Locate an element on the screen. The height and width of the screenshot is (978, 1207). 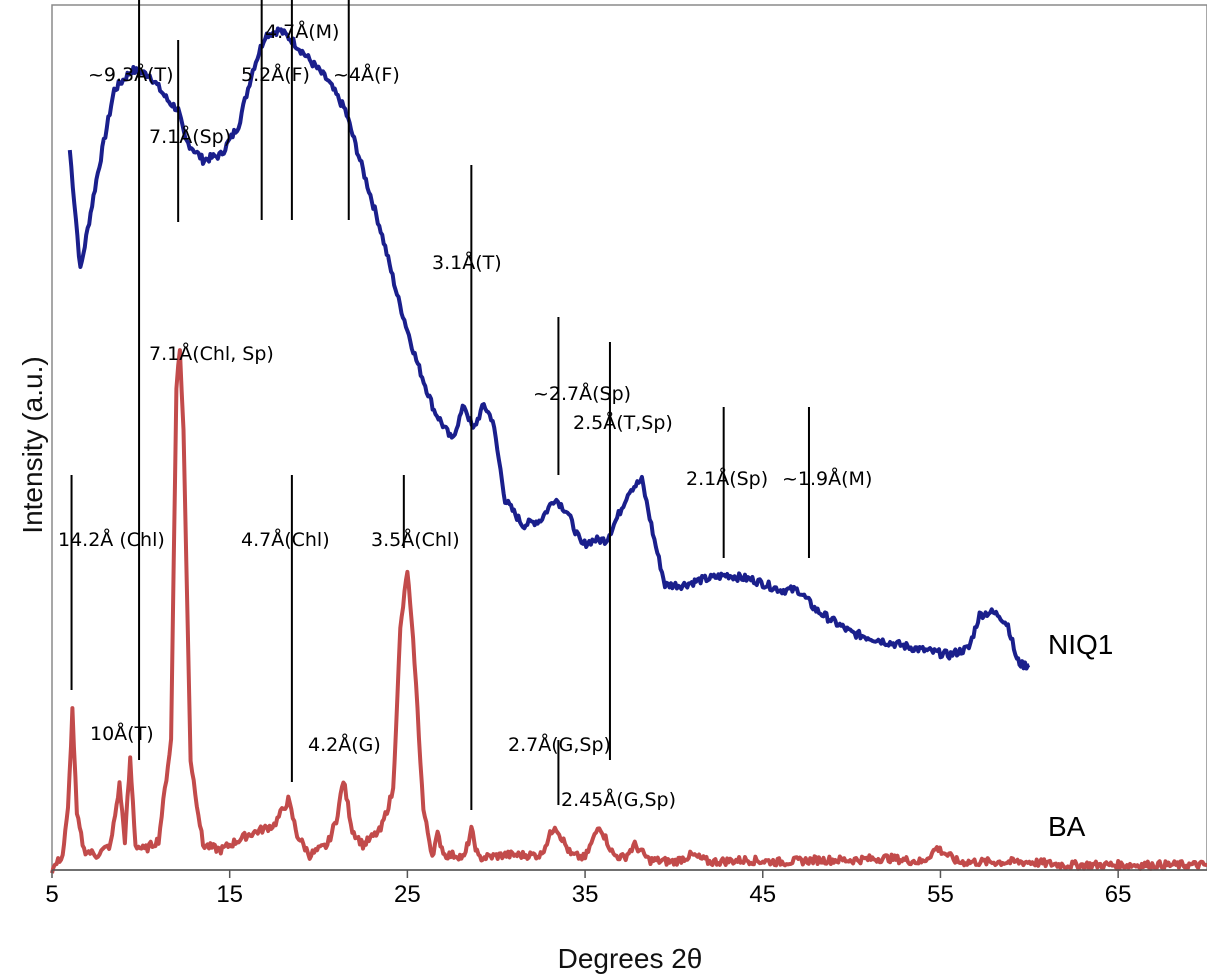
x-tick-label: 55 is located at coordinates (940, 894).